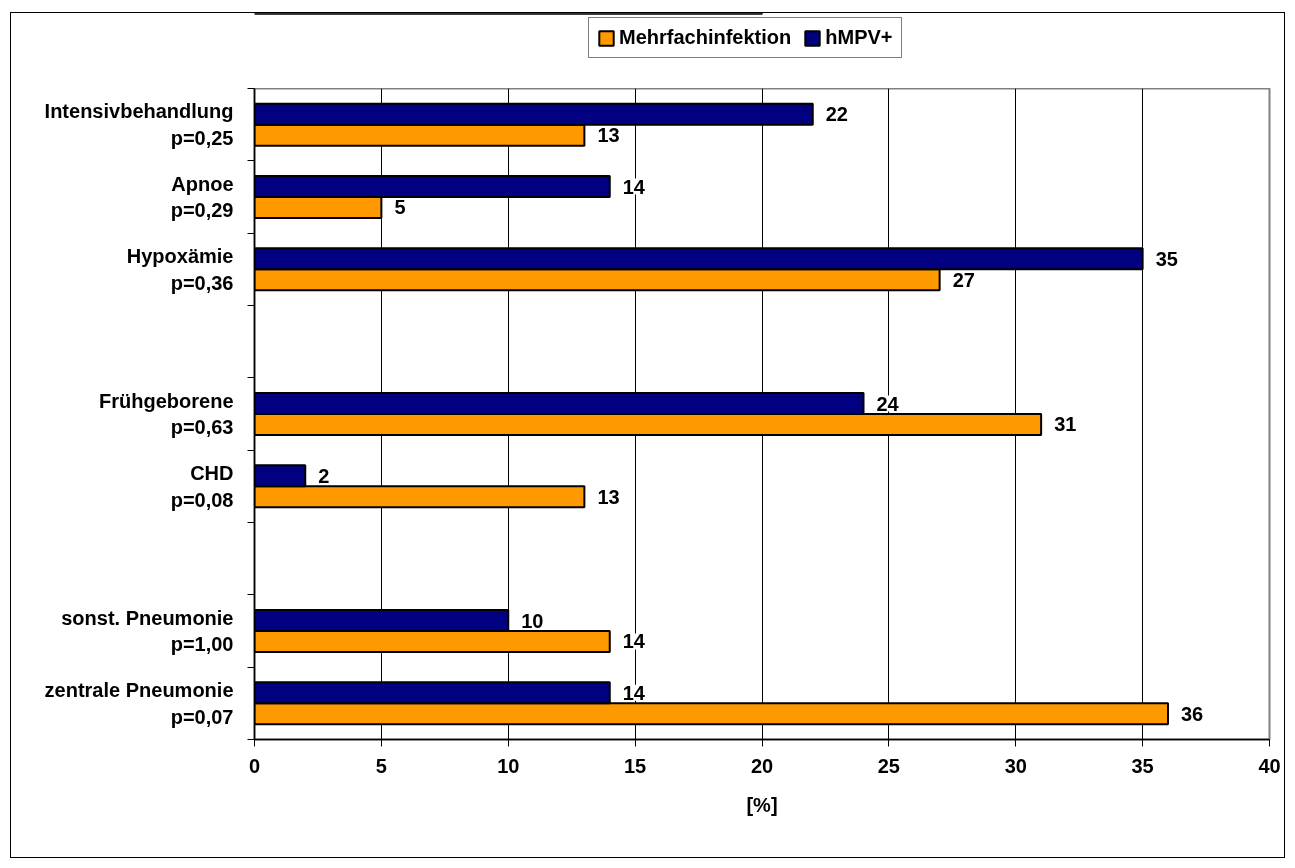 The image size is (1295, 868). I want to click on data-label: 22, so click(836, 114).